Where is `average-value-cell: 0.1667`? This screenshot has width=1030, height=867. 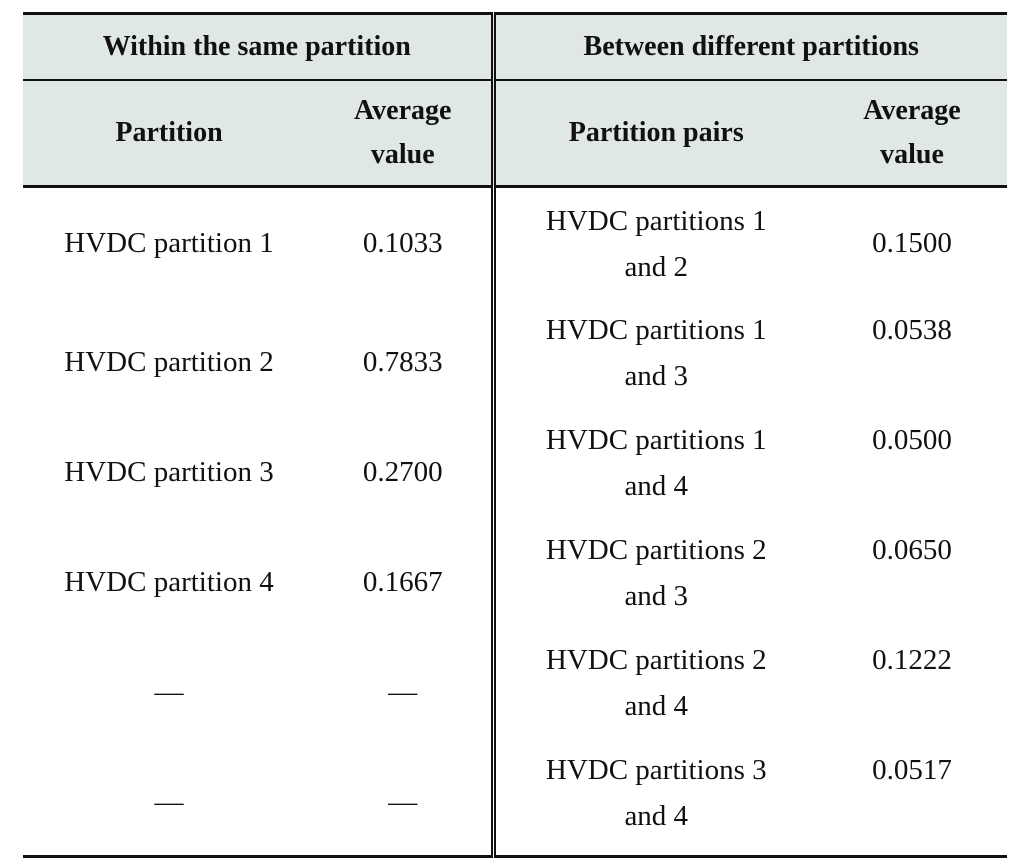
average-value-cell: 0.1667 is located at coordinates (405, 581).